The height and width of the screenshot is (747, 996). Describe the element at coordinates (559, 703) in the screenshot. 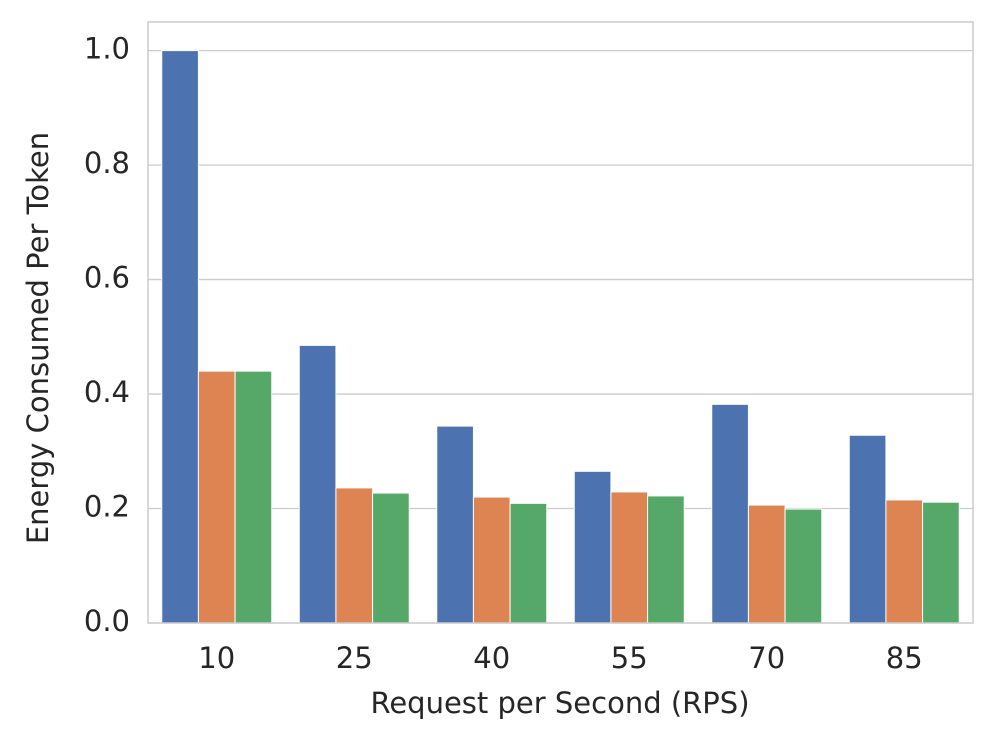

I see `x-axis-label: Request per Second (RPS)` at that location.